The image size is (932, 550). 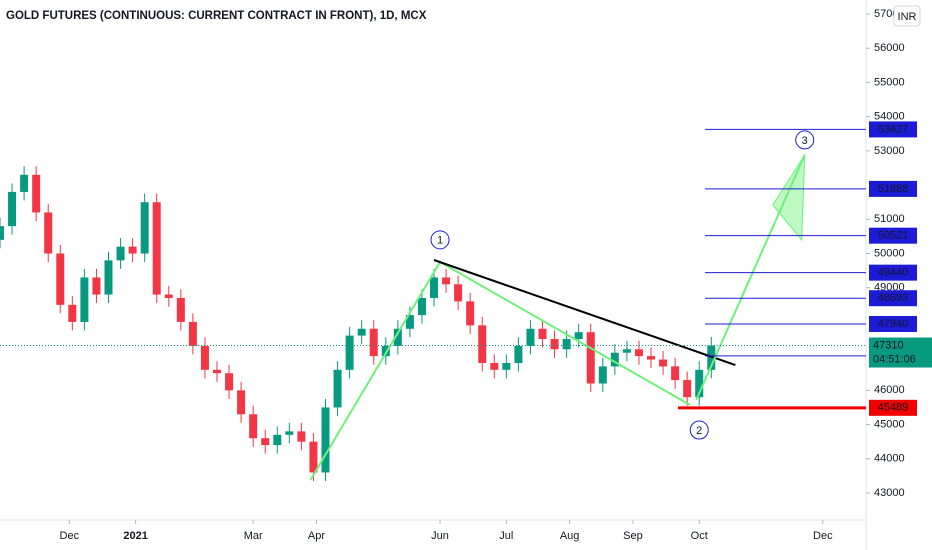 I want to click on y-tick-label: 55000, so click(x=889, y=82).